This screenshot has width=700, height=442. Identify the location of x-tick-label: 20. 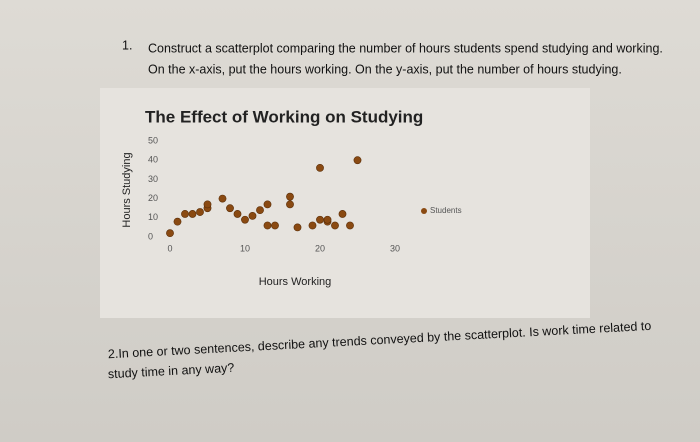
(320, 248).